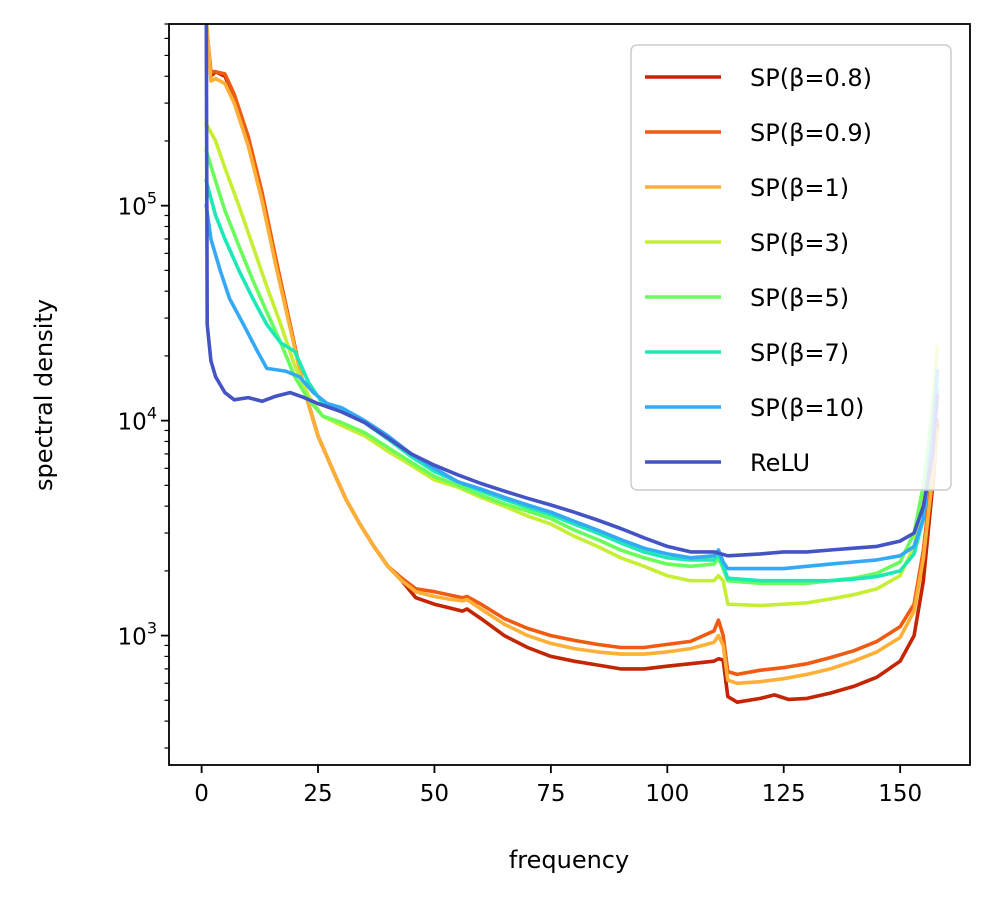 The image size is (997, 904). Describe the element at coordinates (807, 408) in the screenshot. I see `legend-label-6: SP(β=10)` at that location.